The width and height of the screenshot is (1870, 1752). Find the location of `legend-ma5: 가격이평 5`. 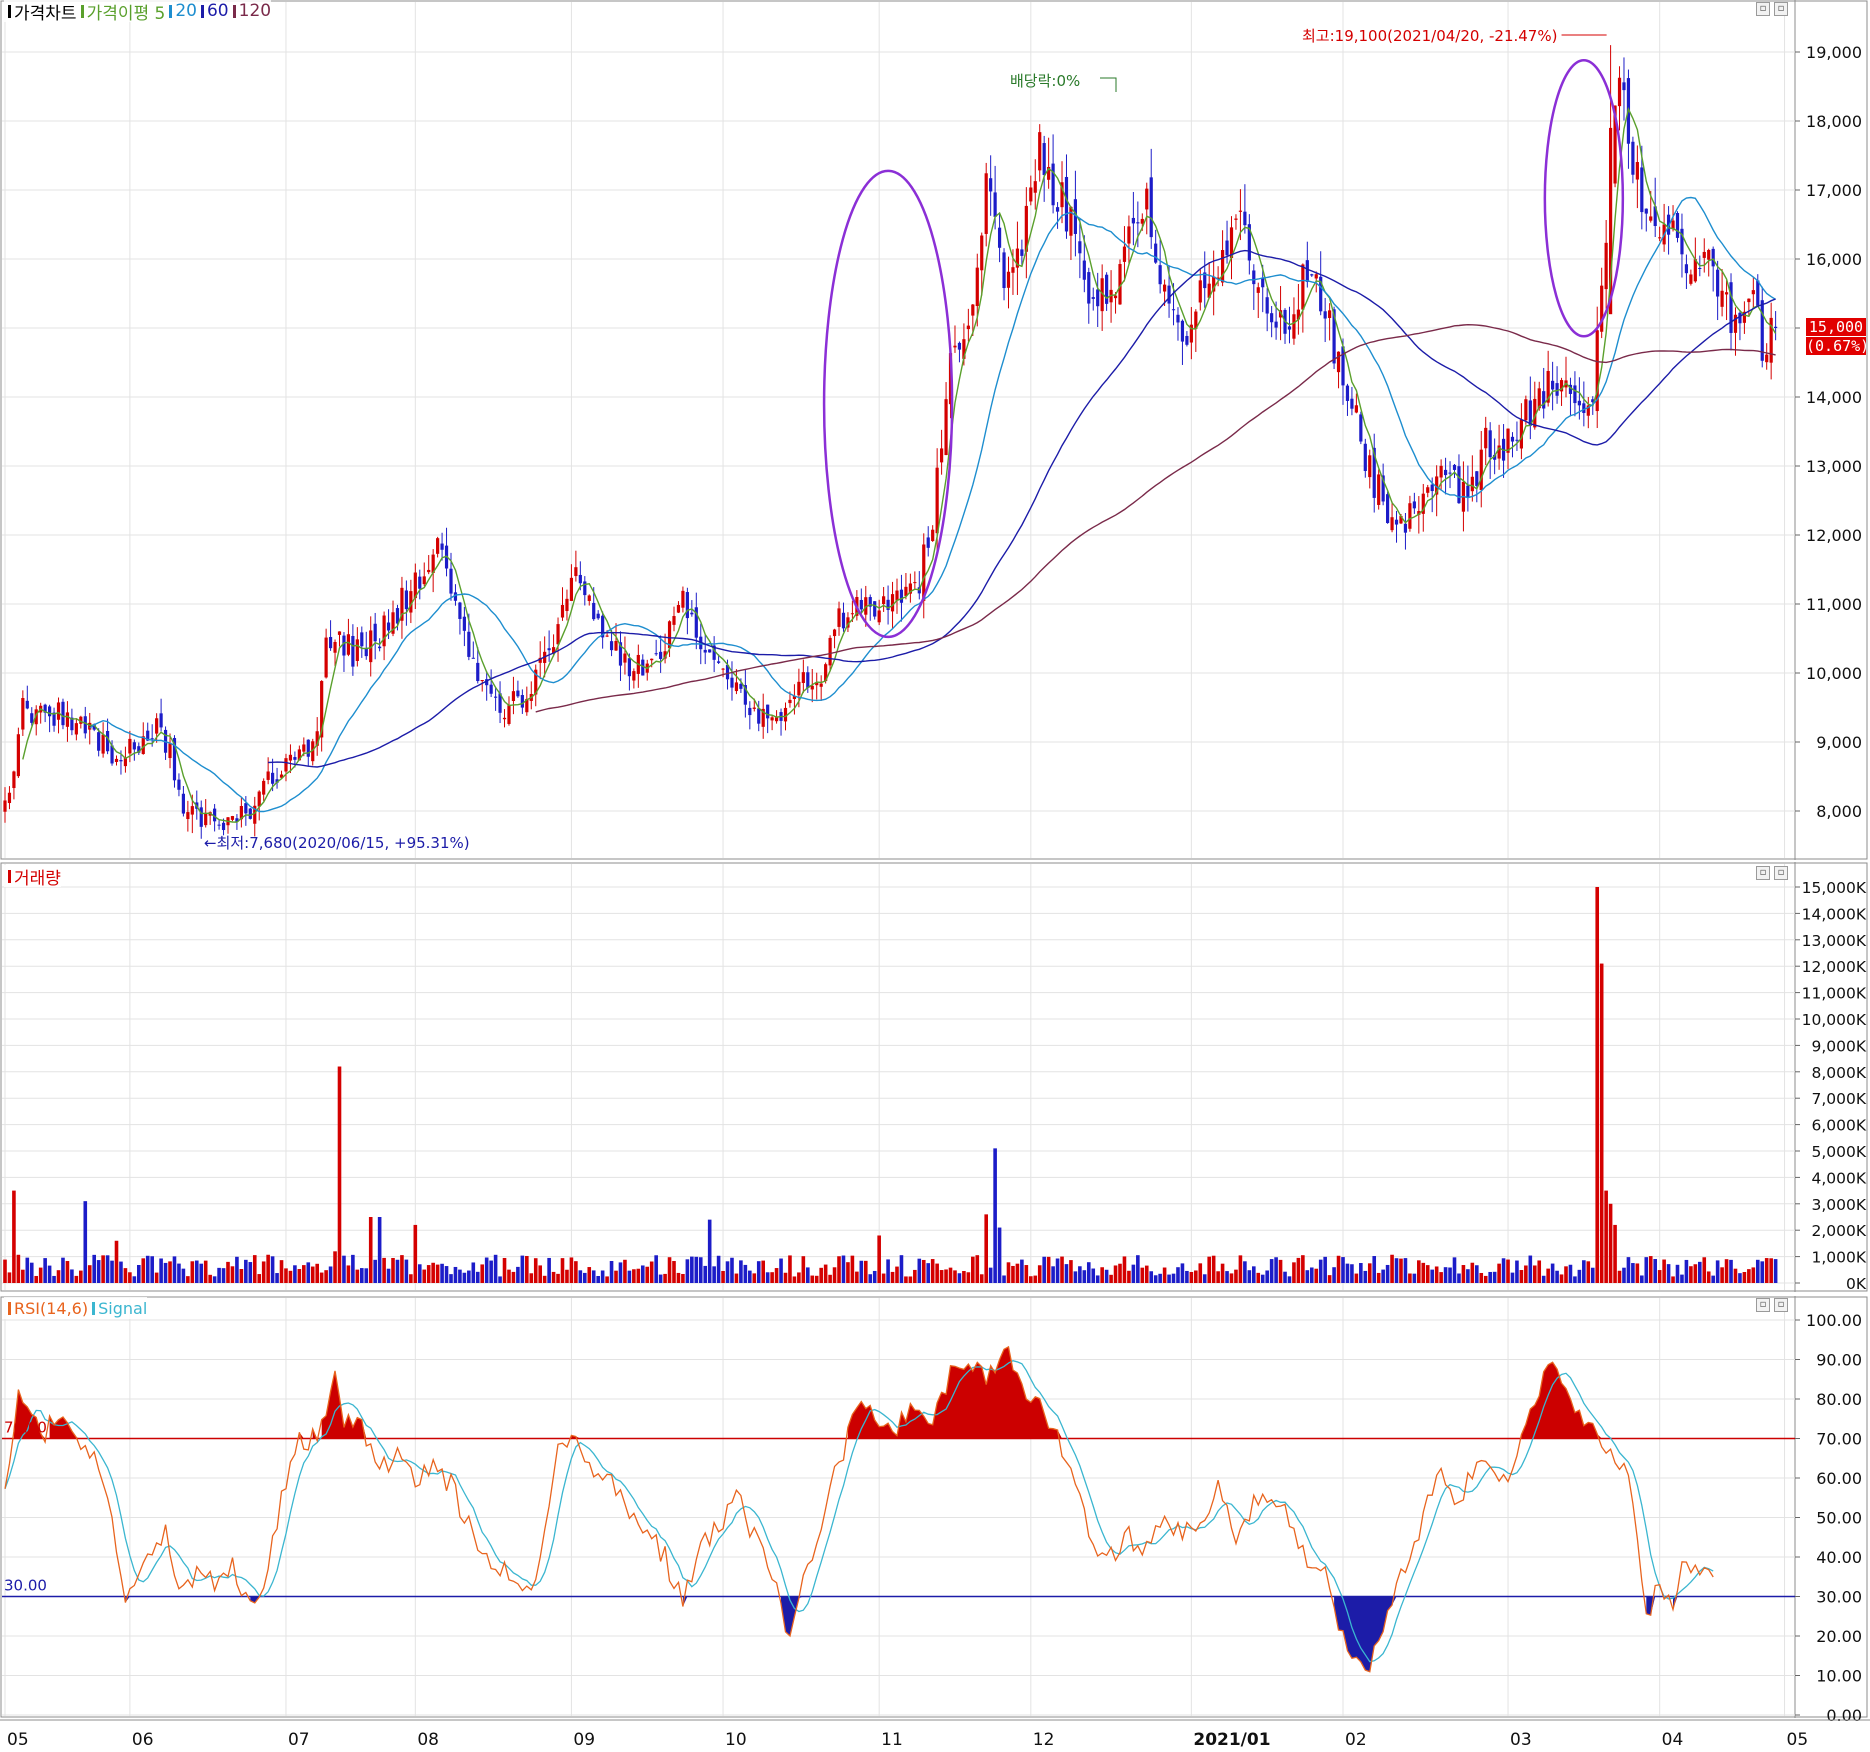

legend-ma5: 가격이평 5 is located at coordinates (126, 13).